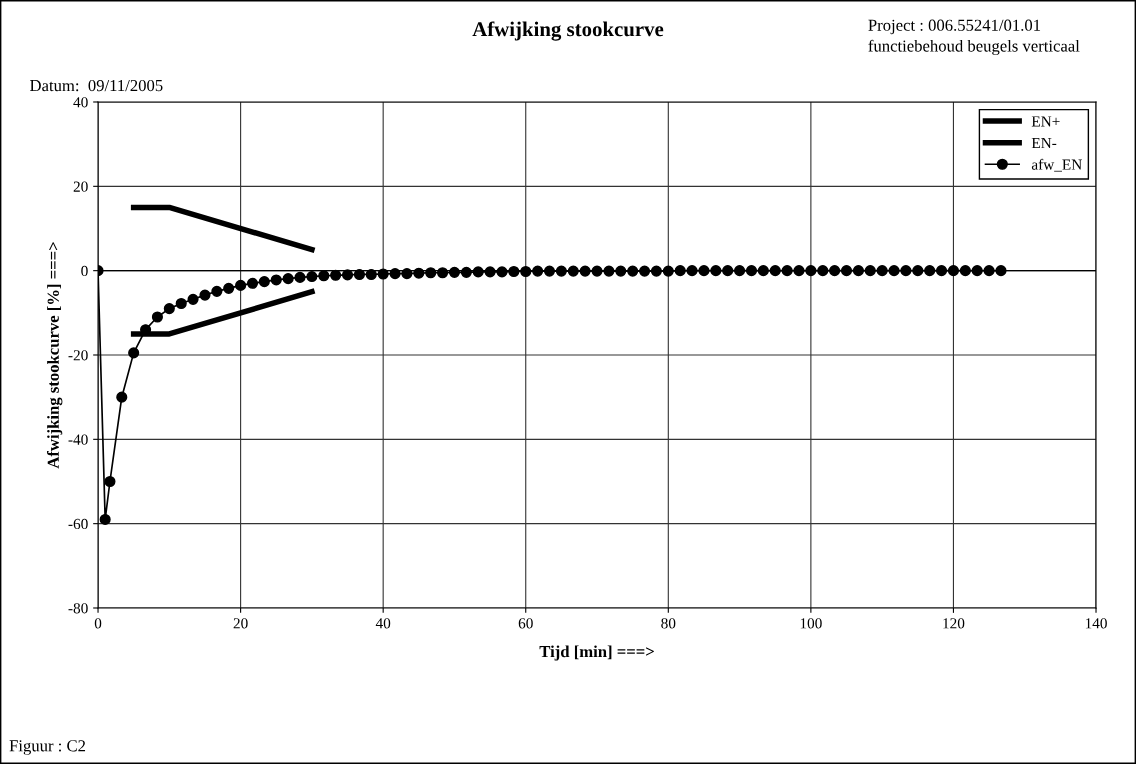  I want to click on y-tick-label: 20, so click(80, 186).